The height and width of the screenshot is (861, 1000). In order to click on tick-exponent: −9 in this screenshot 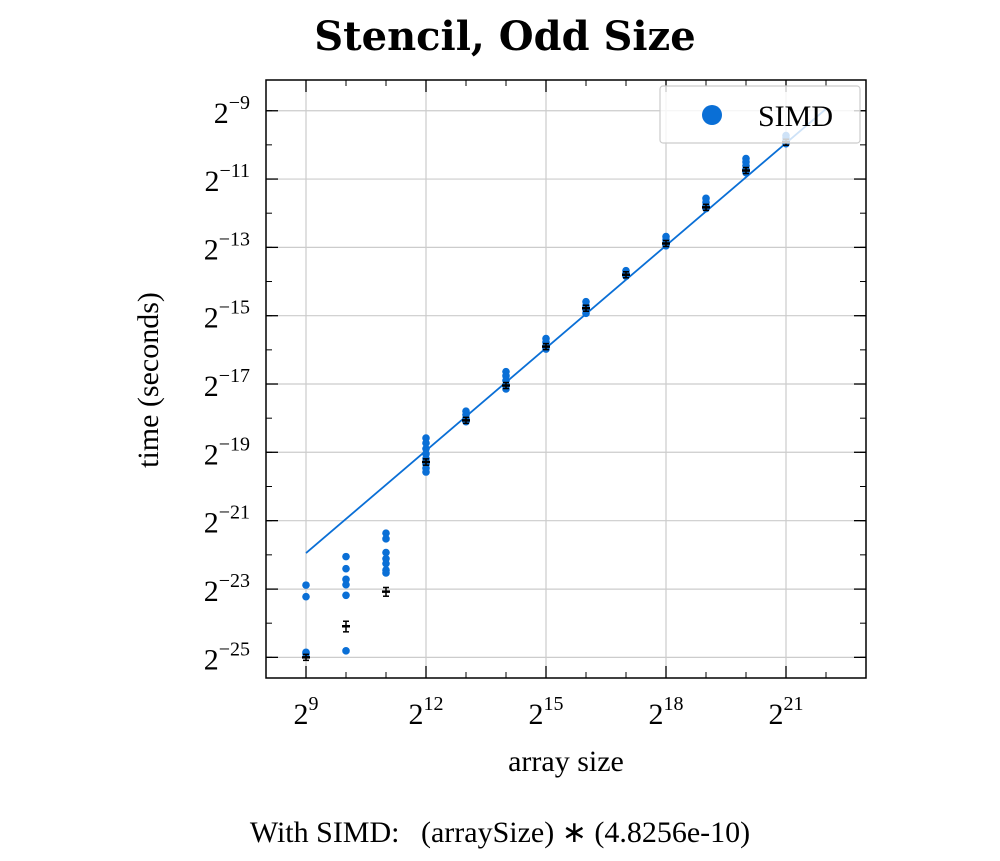, I will do `click(239, 103)`.